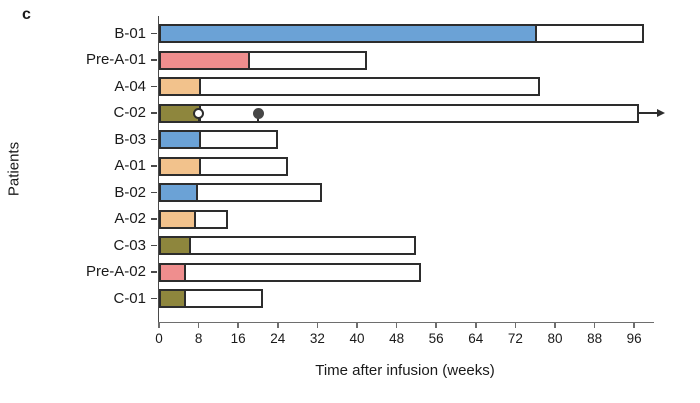  I want to click on y-tick-label: C-01, so click(129, 298).